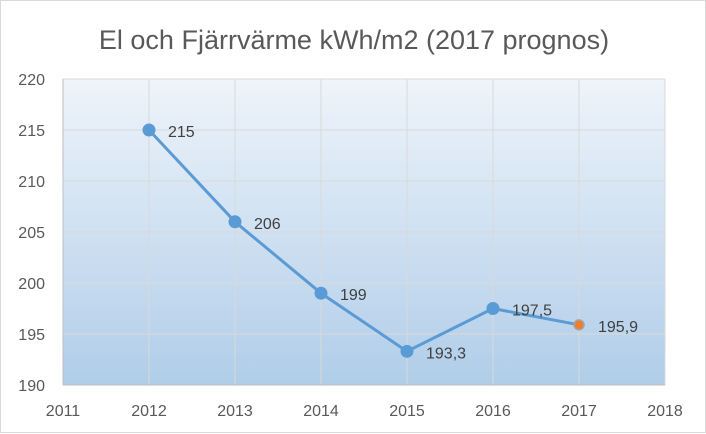 This screenshot has width=706, height=434. I want to click on chart-title: El och Fjärrvärme kWh/m2 (2017 prognos), so click(354, 40).